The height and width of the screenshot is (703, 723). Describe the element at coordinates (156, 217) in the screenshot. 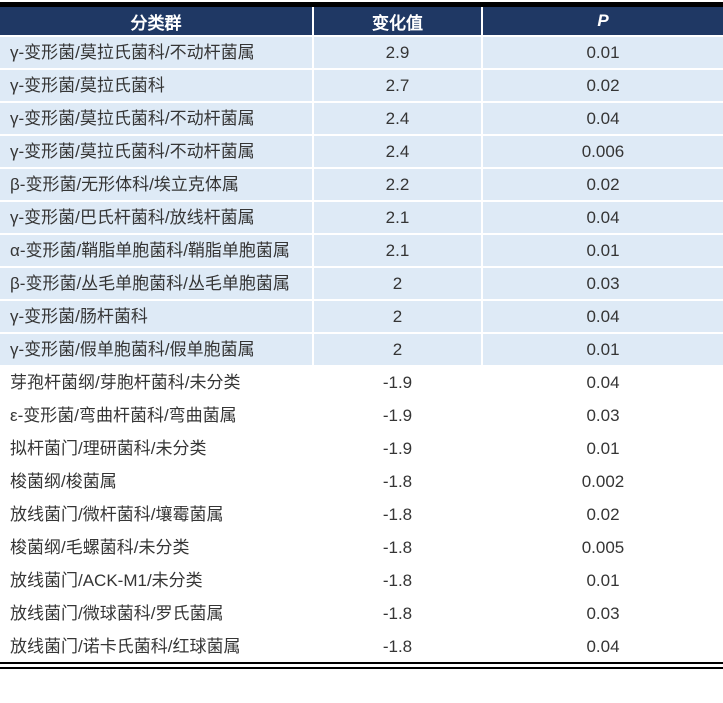

I see `taxon-cell: γ-变形菌/巴氏杆菌科/放线杆菌属` at that location.